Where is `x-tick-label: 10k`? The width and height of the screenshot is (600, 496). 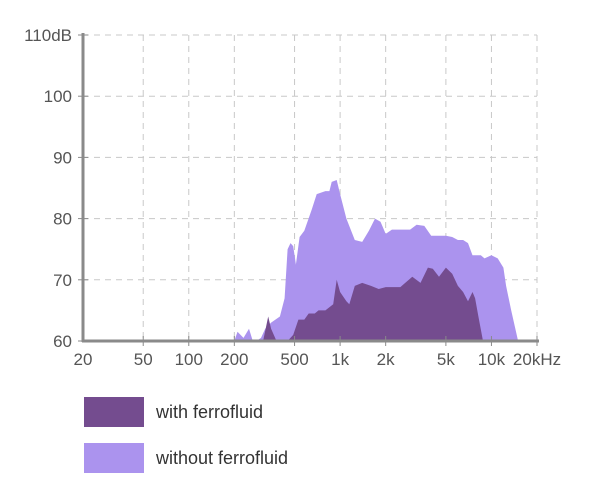
x-tick-label: 10k is located at coordinates (492, 359).